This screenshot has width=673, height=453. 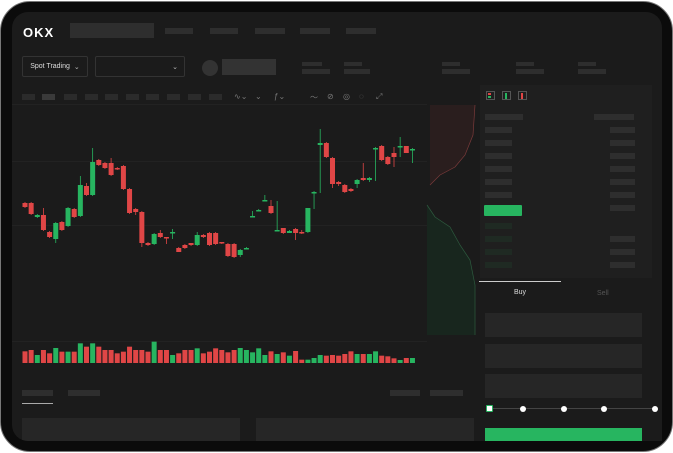 I want to click on line-tool-icon: 〜, so click(x=314, y=97).